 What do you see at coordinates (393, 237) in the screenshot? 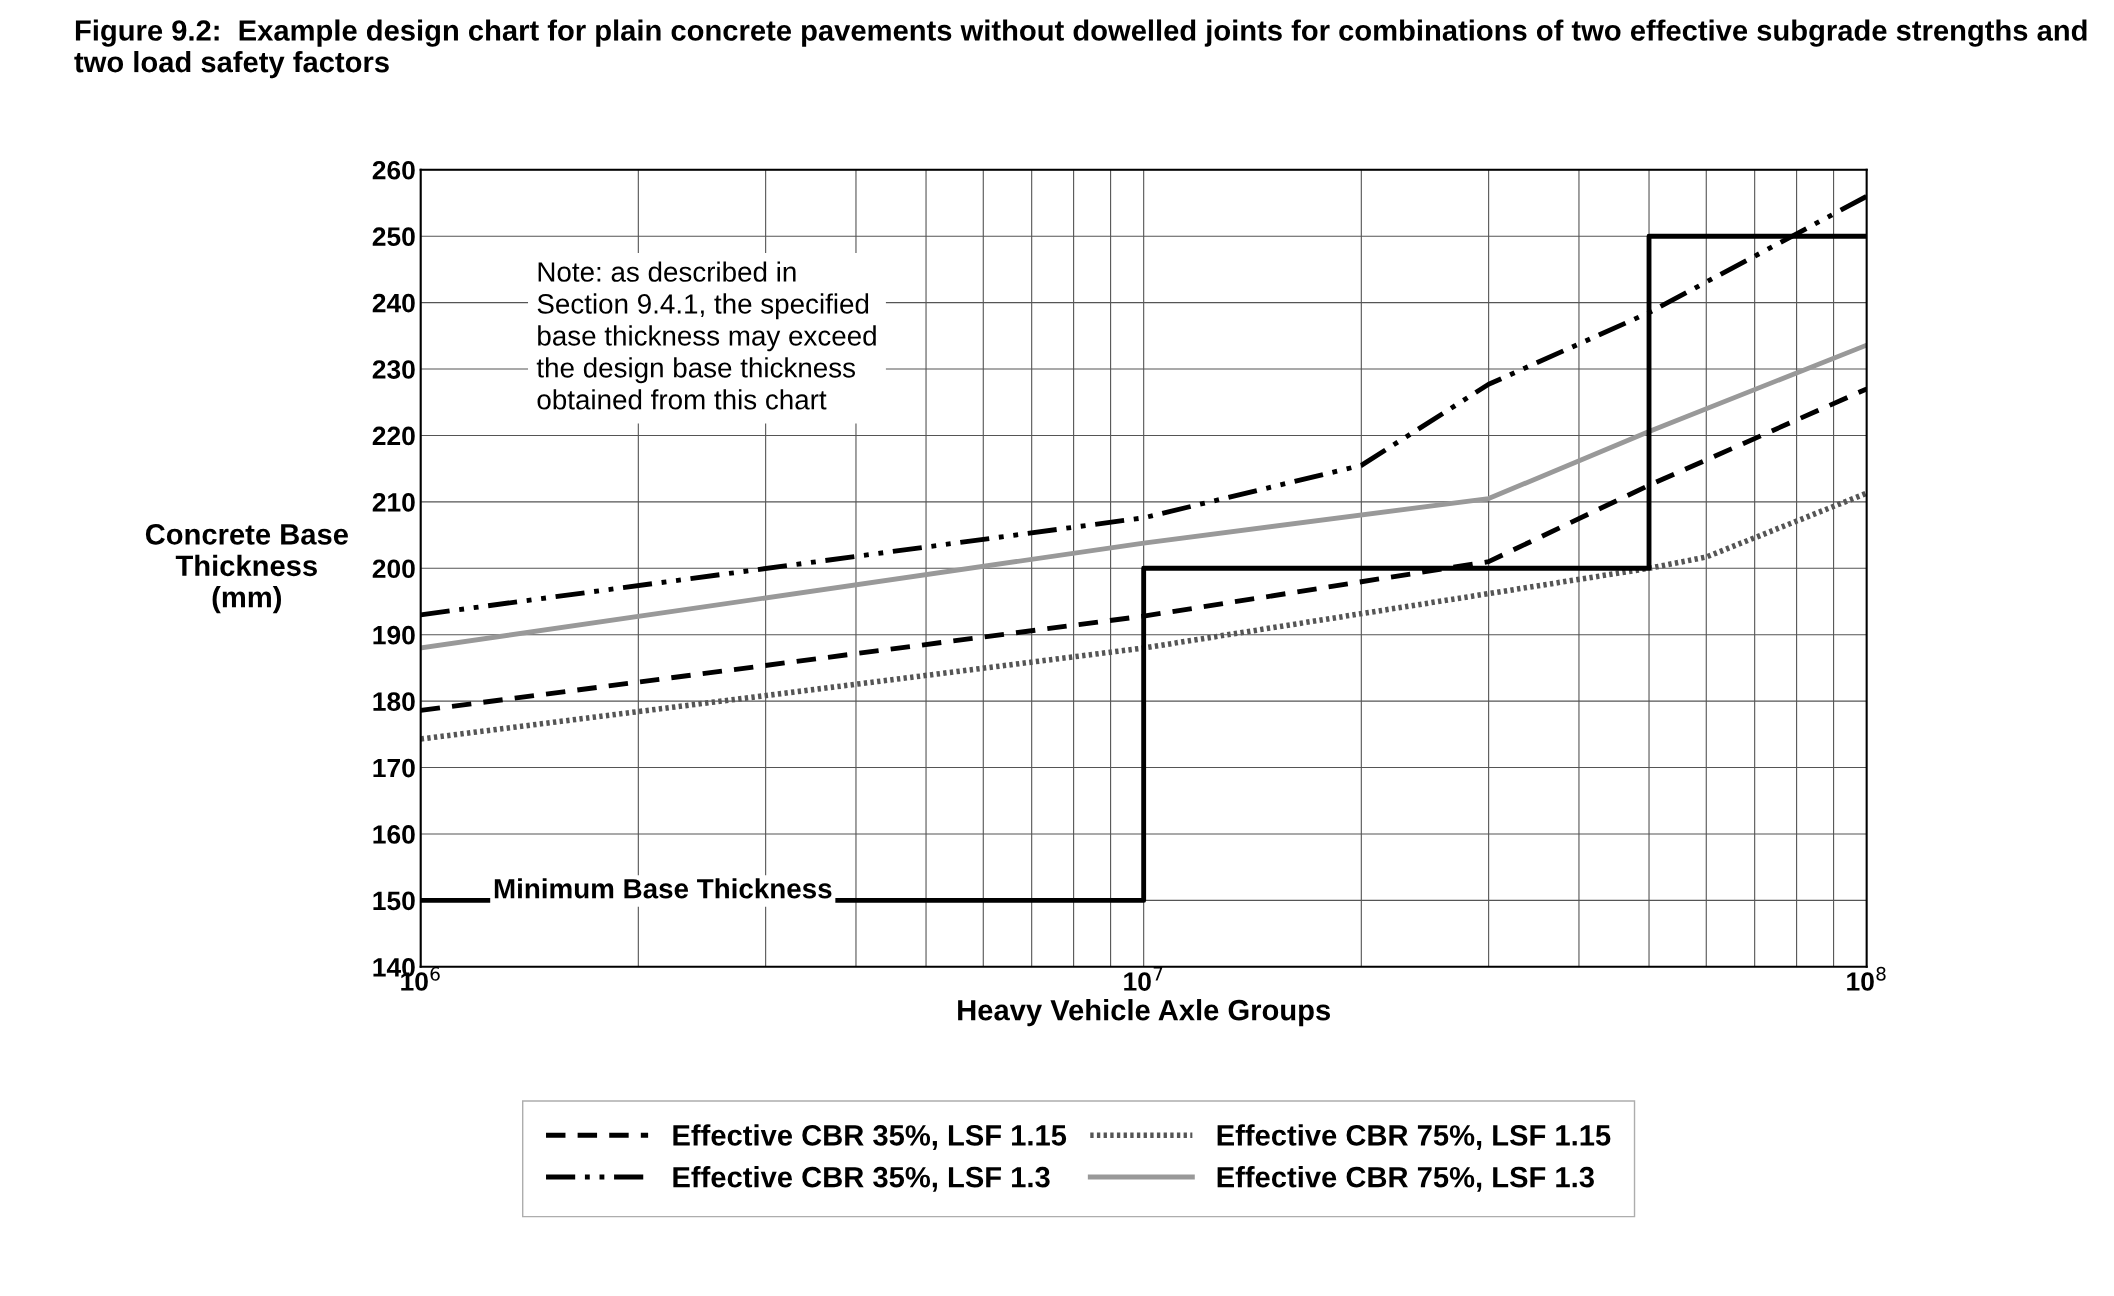
I see `y-tick-label: 250` at bounding box center [393, 237].